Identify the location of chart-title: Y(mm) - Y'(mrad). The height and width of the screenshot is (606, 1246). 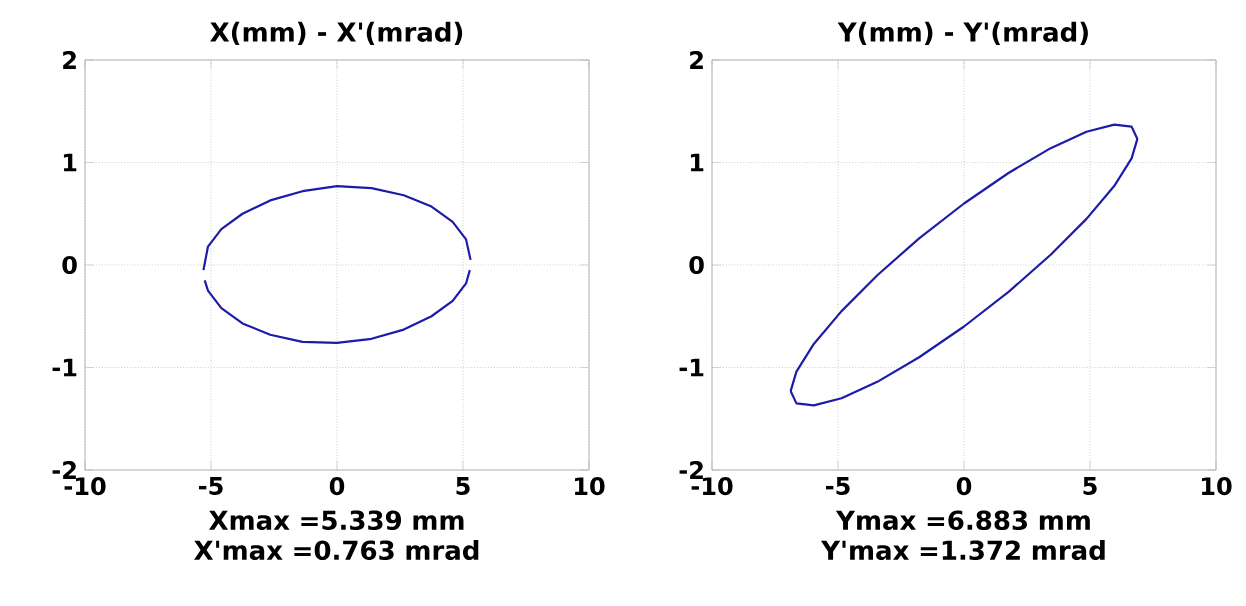
(962, 33).